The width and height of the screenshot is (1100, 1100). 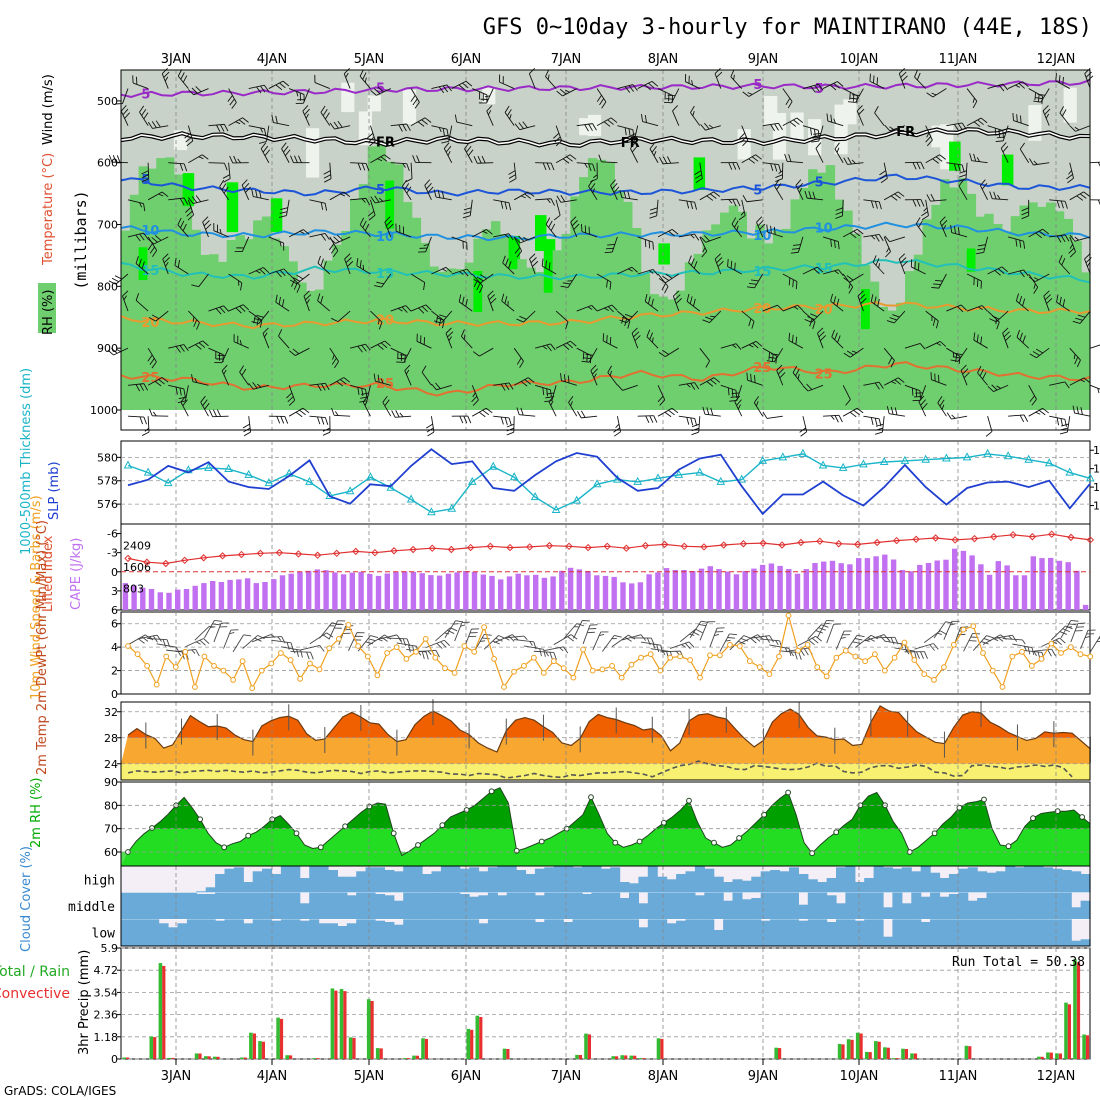 I want to click on isotherm-label: 15, so click(x=762, y=272).